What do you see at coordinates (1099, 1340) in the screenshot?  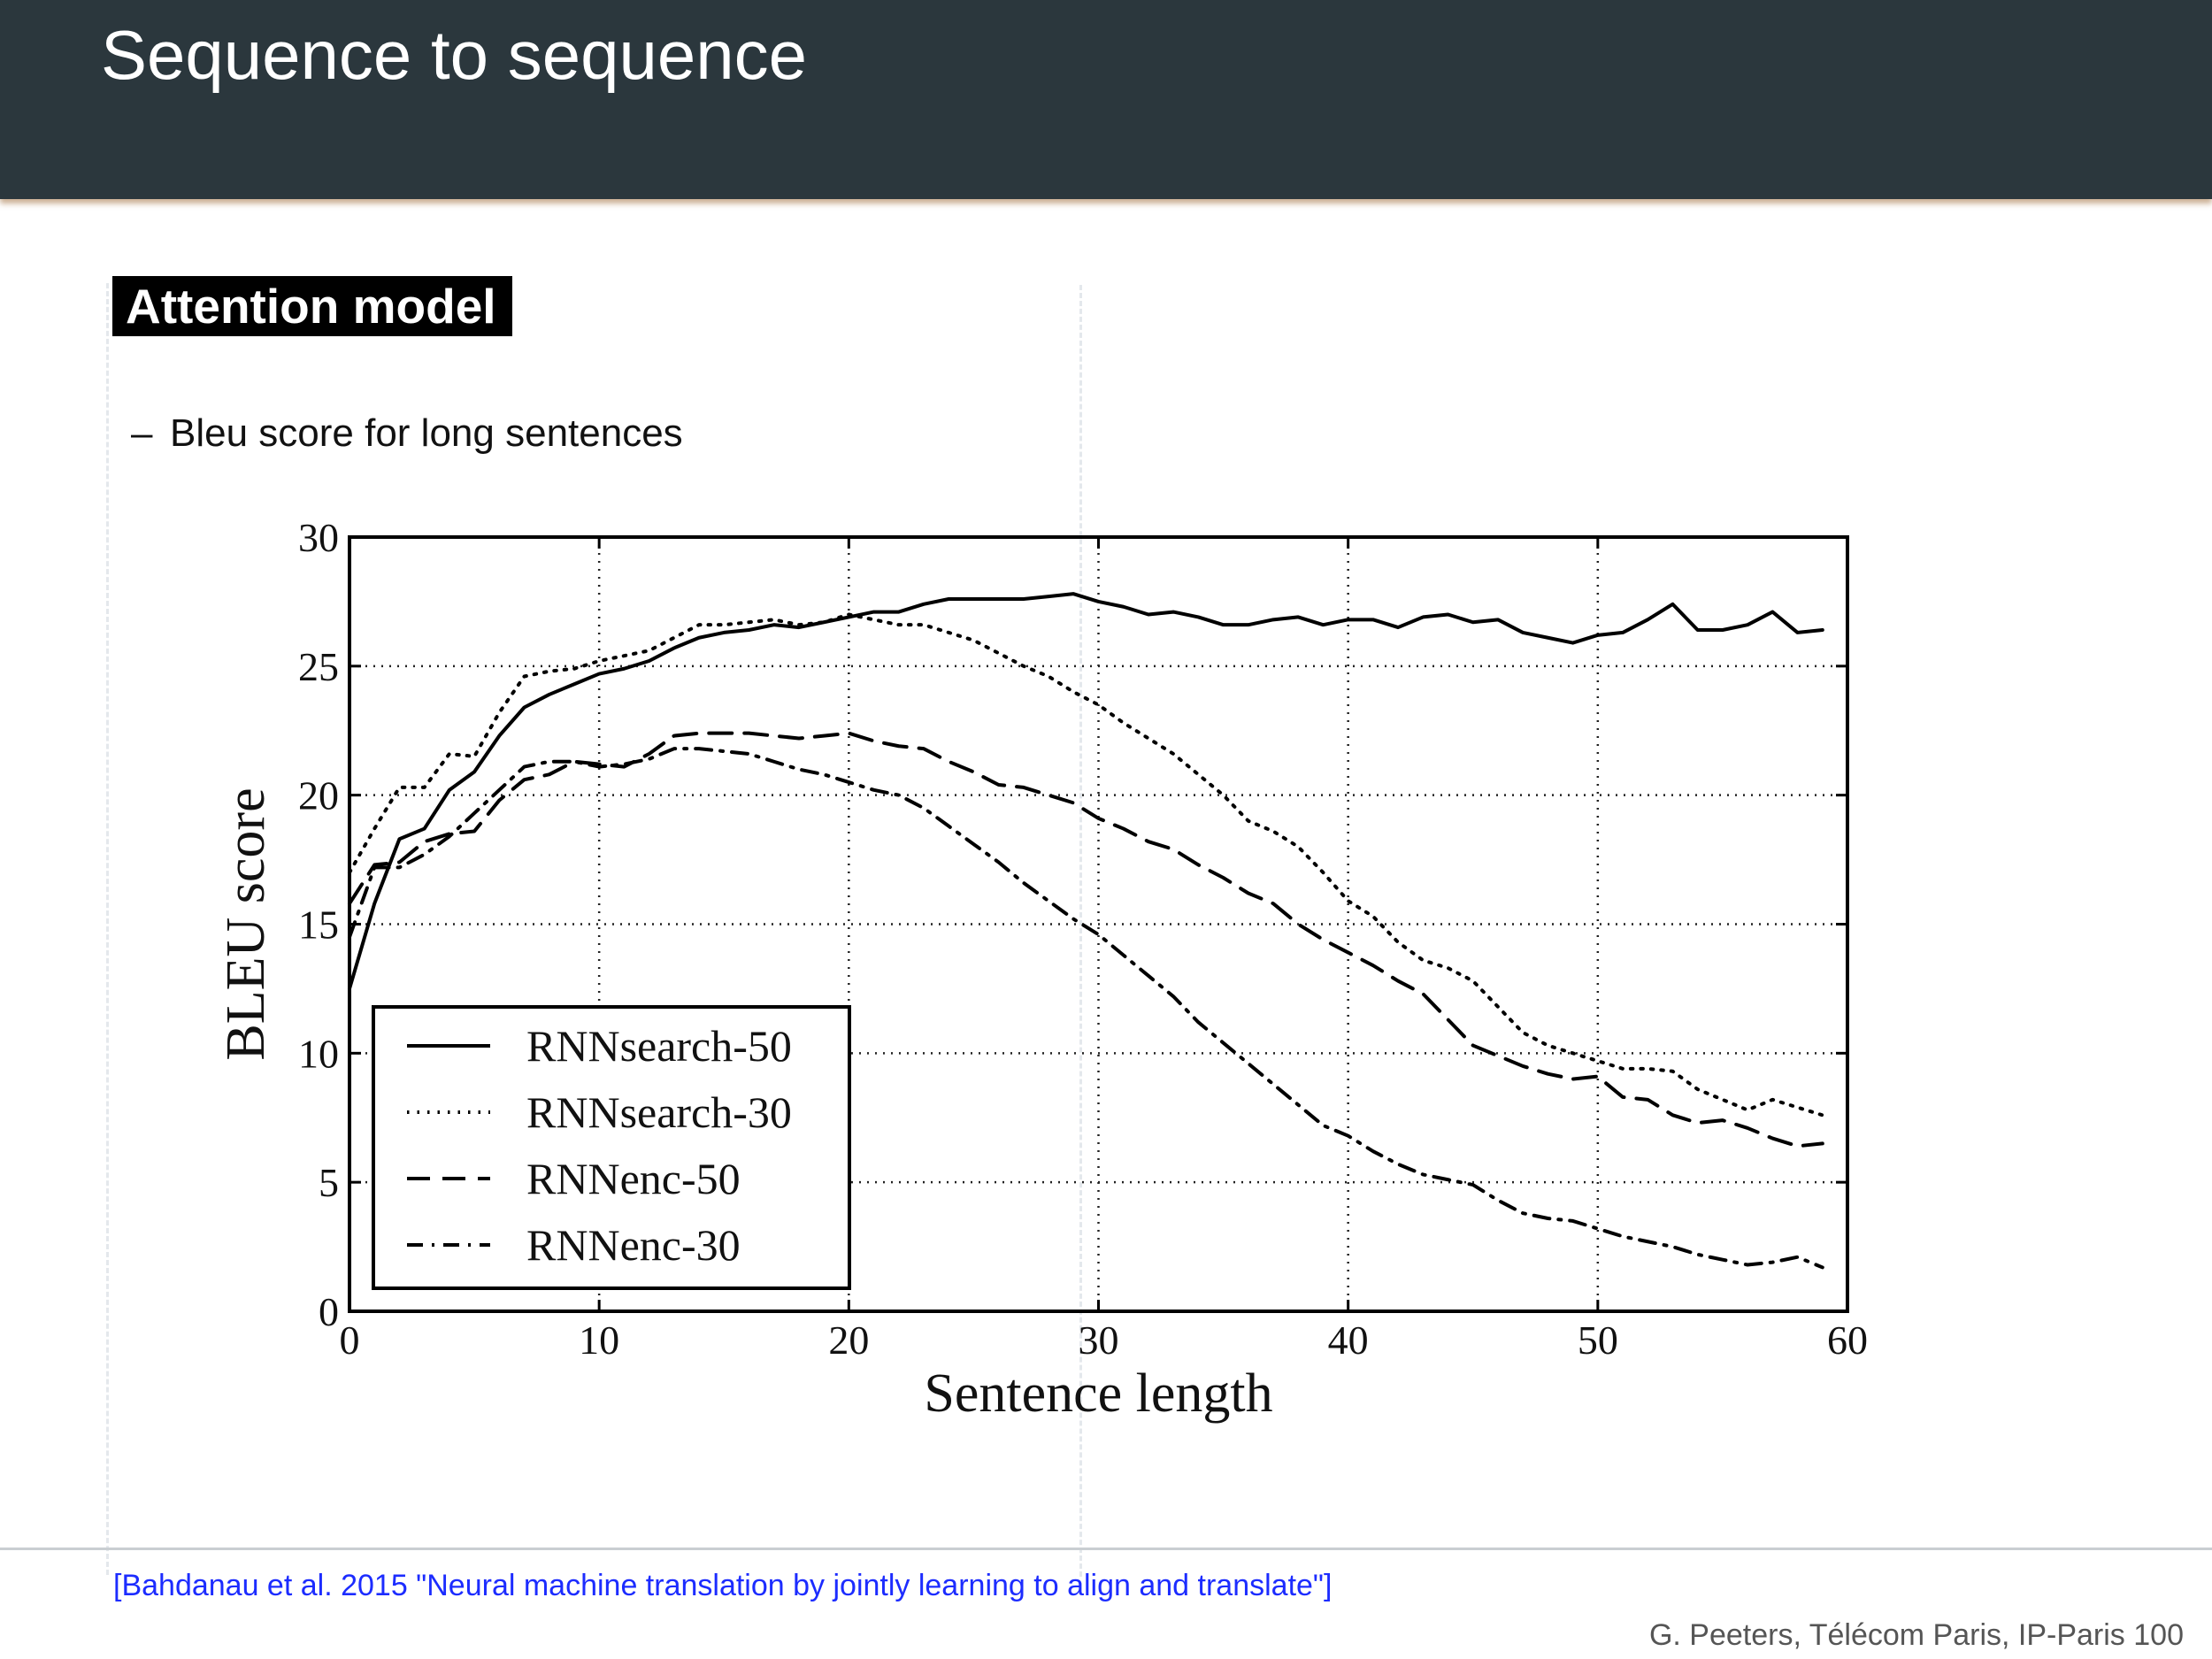 I see `x-tick-label: 30` at bounding box center [1099, 1340].